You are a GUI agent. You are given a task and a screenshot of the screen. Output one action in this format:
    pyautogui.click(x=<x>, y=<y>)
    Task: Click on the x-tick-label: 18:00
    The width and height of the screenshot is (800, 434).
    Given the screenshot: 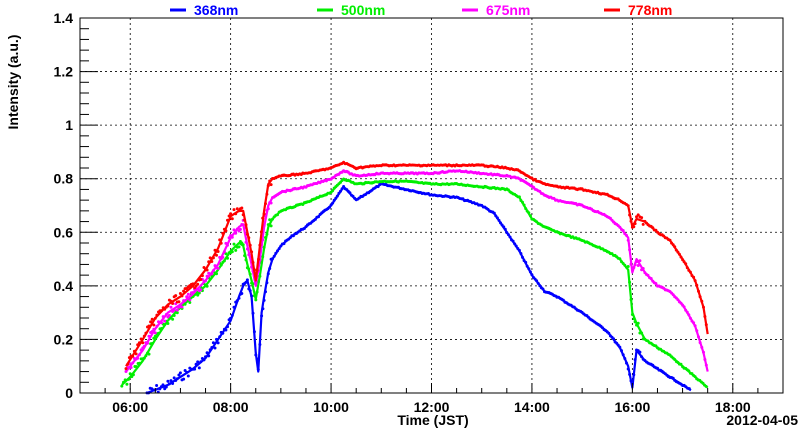 What is the action you would take?
    pyautogui.click(x=733, y=407)
    